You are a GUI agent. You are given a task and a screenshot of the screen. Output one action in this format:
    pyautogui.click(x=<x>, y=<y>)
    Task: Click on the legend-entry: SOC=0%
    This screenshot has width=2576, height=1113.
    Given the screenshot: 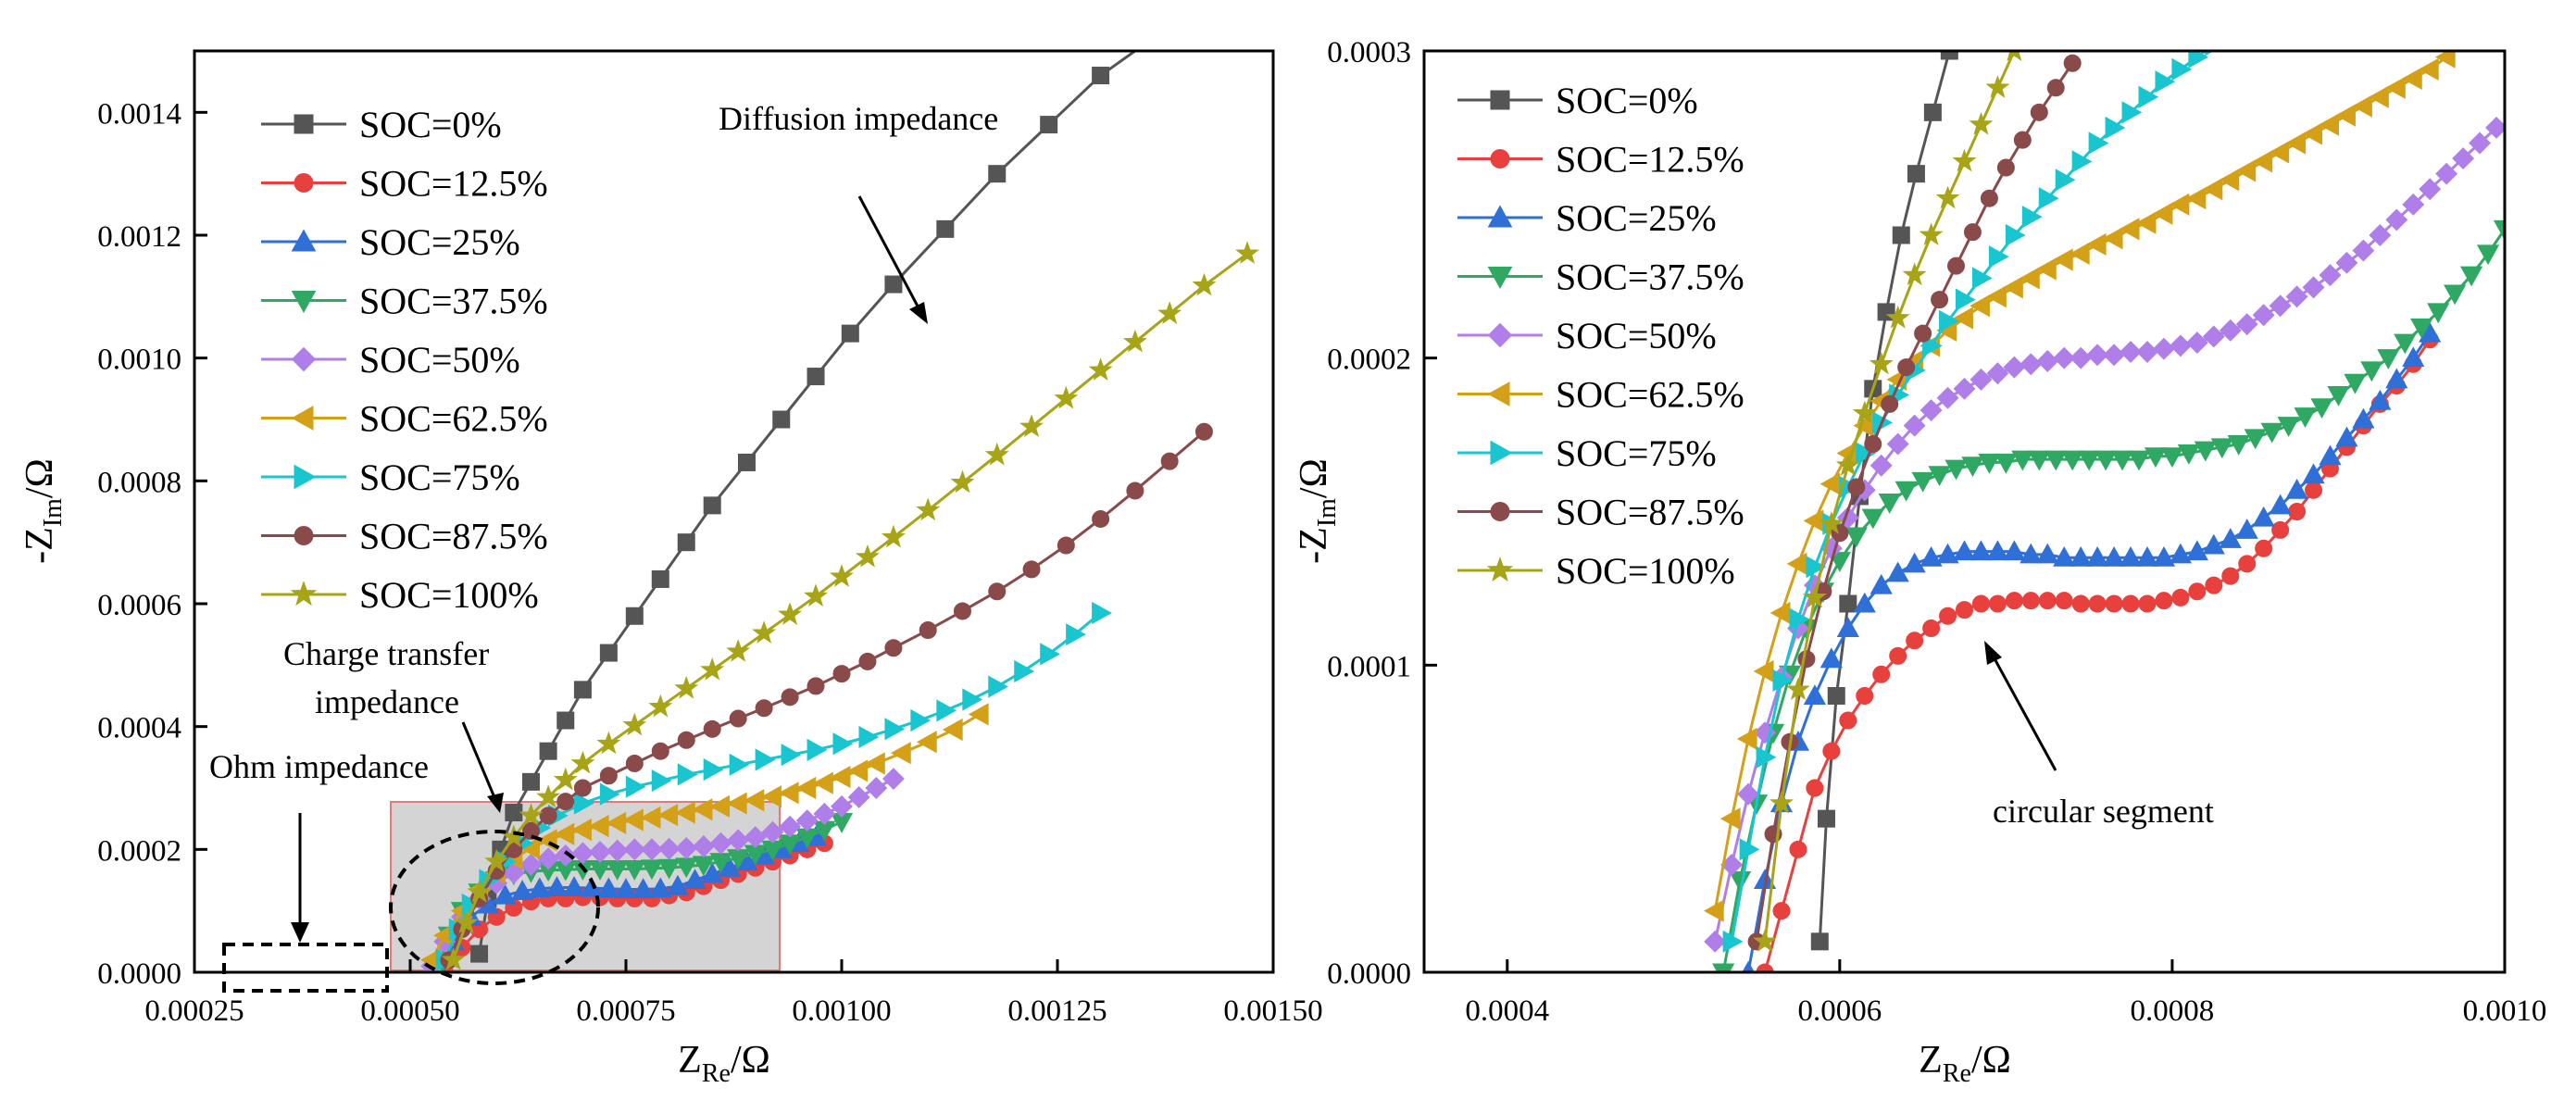 What is the action you would take?
    pyautogui.click(x=1578, y=100)
    